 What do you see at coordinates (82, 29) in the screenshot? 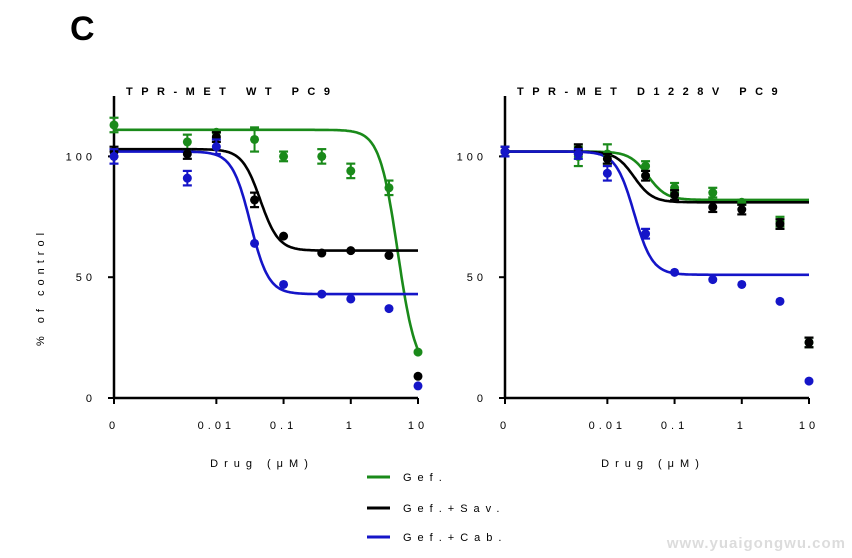
I see `panel-letter: C` at bounding box center [82, 29].